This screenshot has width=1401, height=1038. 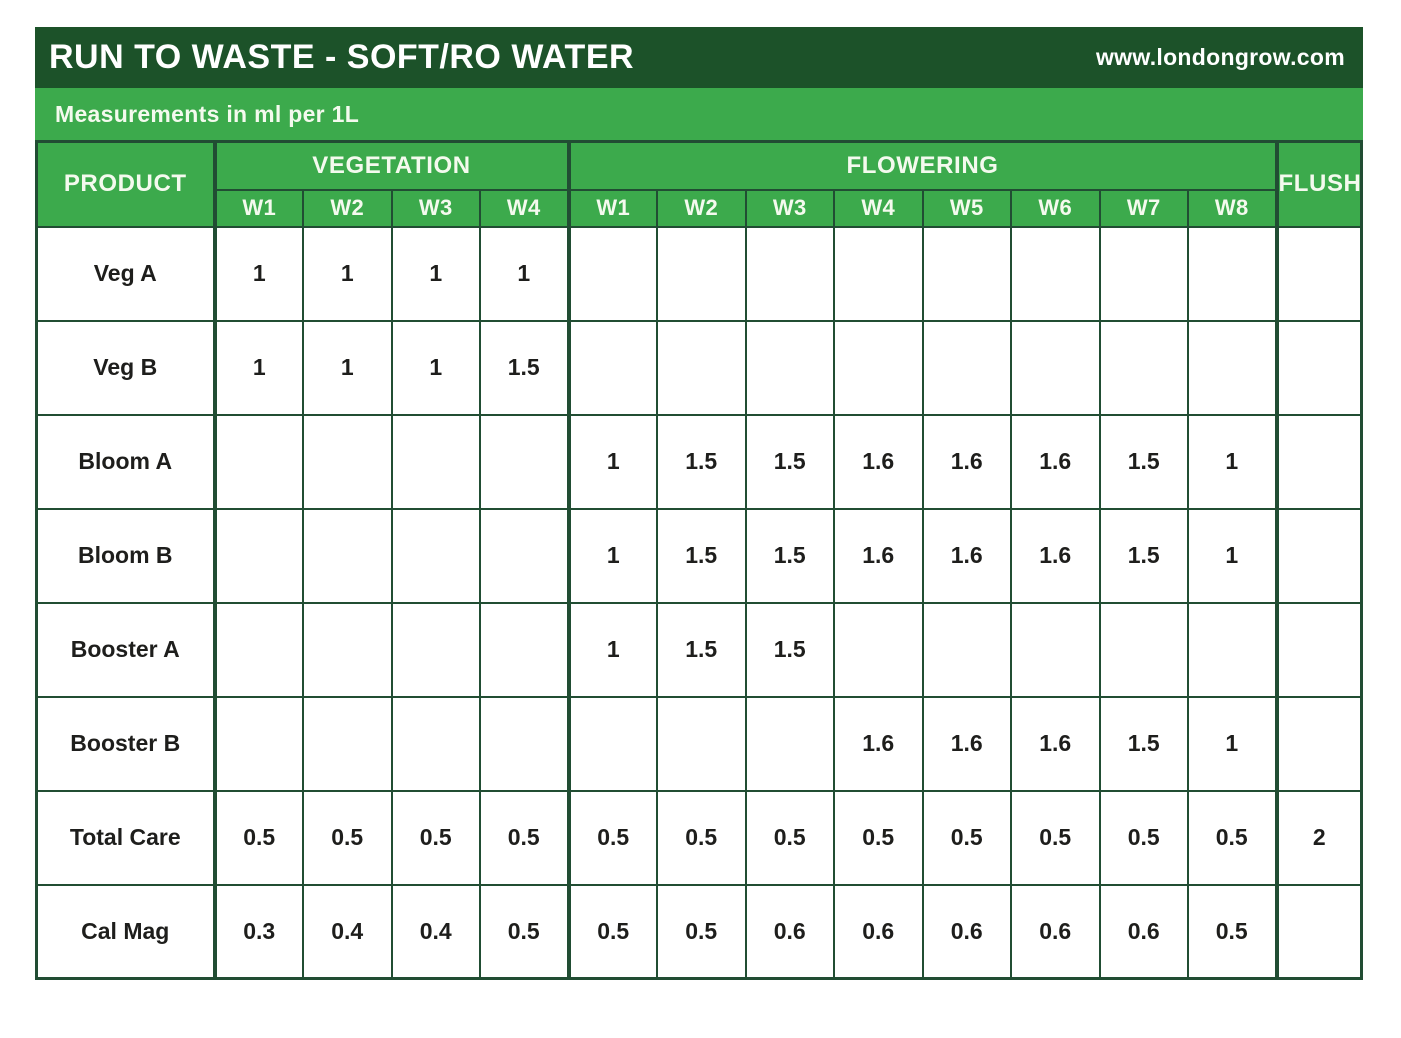 What do you see at coordinates (126, 461) in the screenshot?
I see `product-name-cell: Bloom A` at bounding box center [126, 461].